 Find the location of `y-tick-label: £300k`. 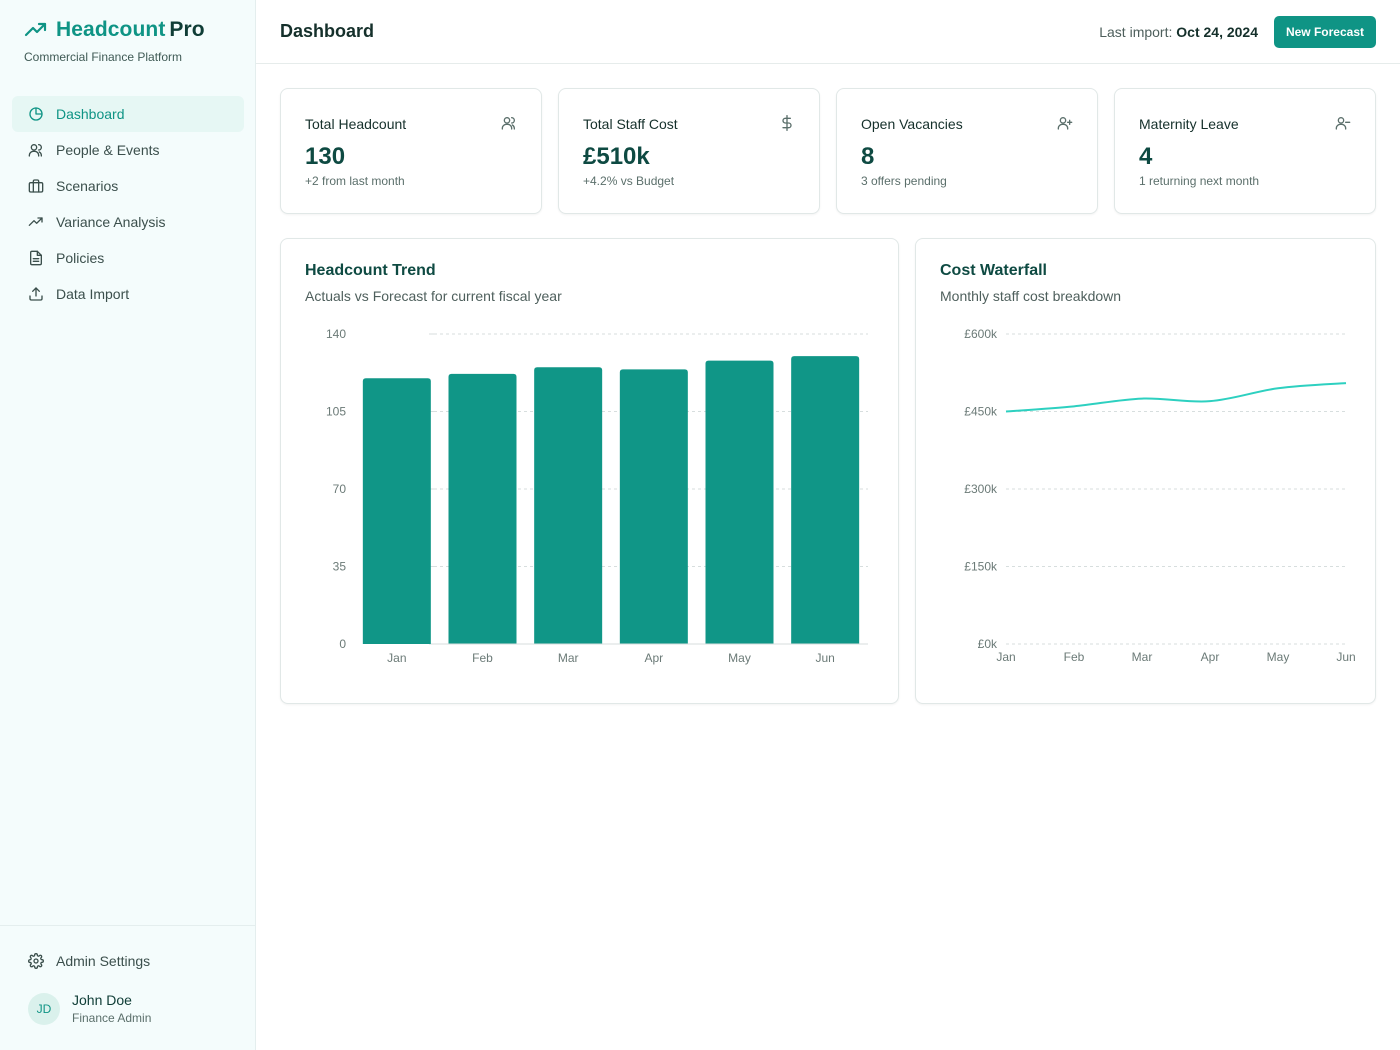

y-tick-label: £300k is located at coordinates (981, 489).